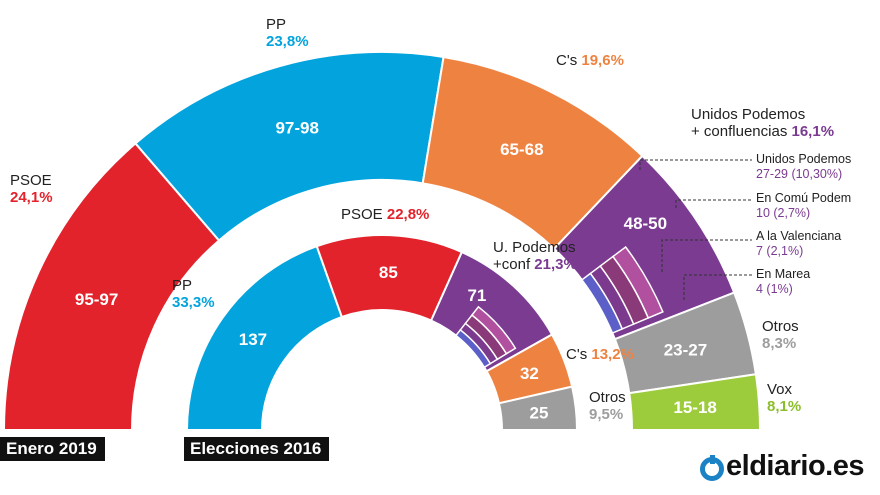  I want to click on outer-seat-label-5: 15-18, so click(694, 407).